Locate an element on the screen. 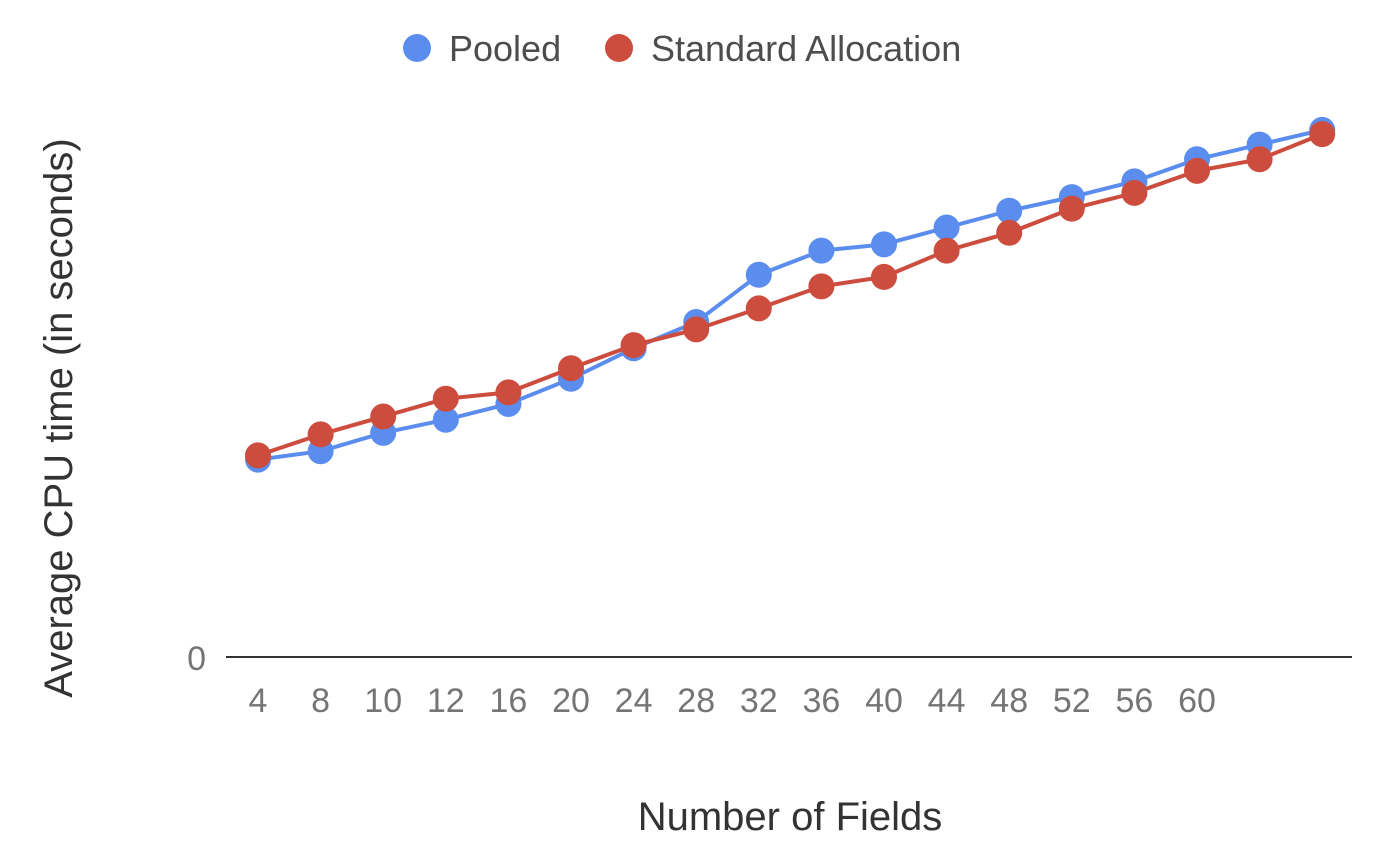 The image size is (1378, 850). x-tick-label: 44 is located at coordinates (947, 701).